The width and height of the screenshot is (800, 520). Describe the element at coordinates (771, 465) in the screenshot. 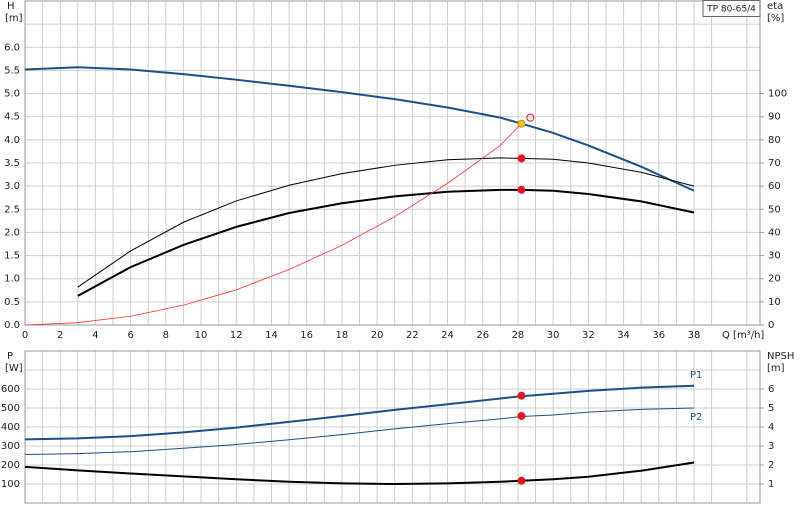

I see `y2-tick-label: 2` at that location.